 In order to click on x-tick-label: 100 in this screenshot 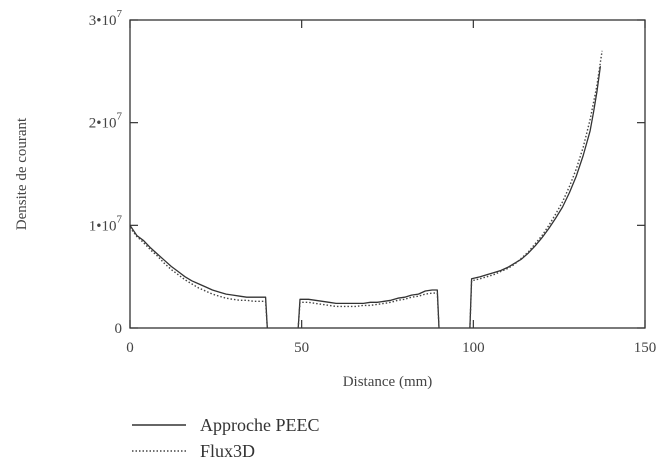, I will do `click(473, 348)`.